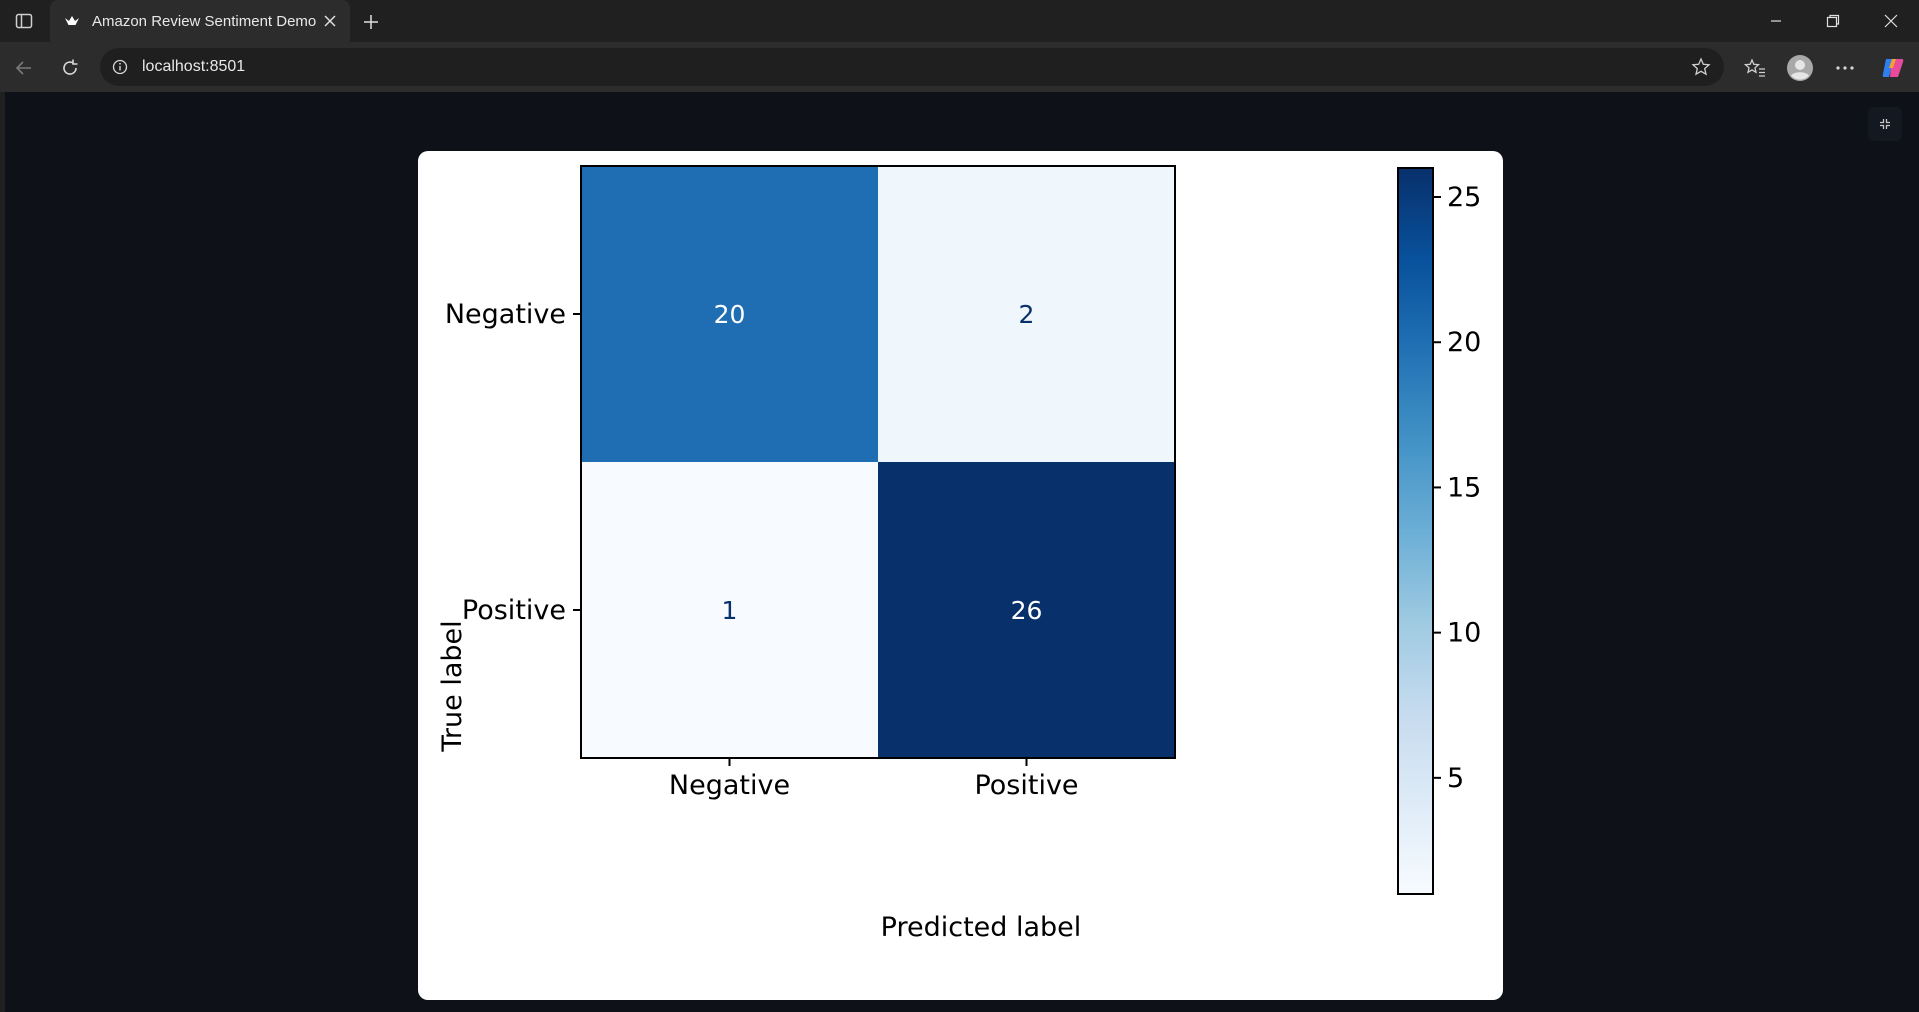 The image size is (1919, 1012). What do you see at coordinates (1845, 68) in the screenshot?
I see `ellipsis-icon` at bounding box center [1845, 68].